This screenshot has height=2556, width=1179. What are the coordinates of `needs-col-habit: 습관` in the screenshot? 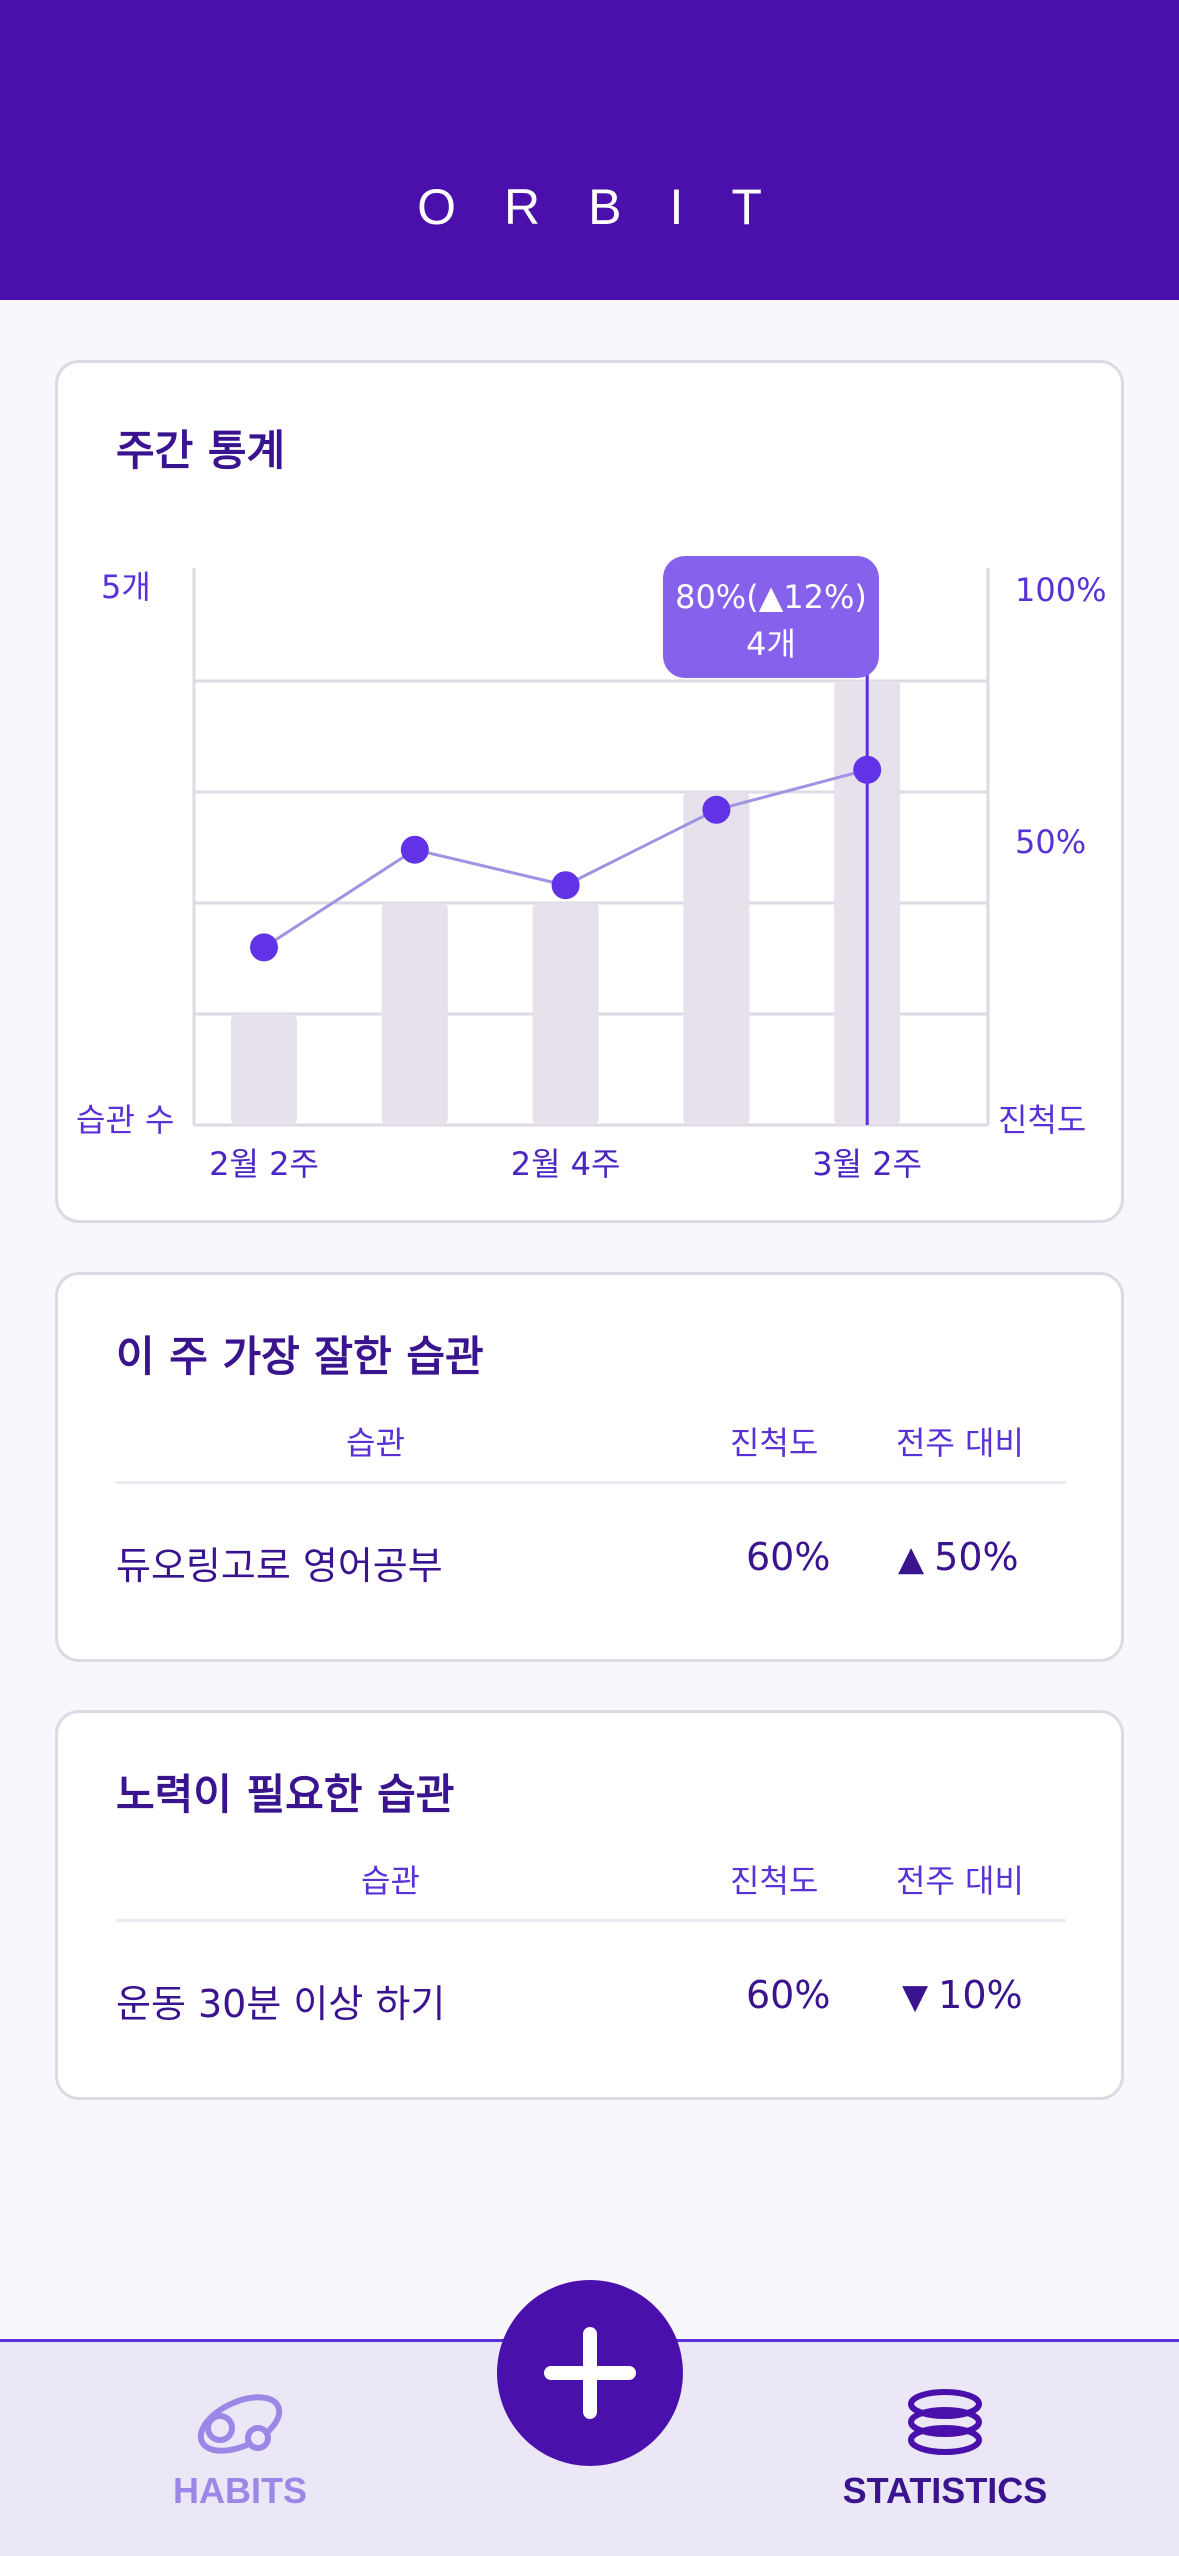 It's located at (390, 1881).